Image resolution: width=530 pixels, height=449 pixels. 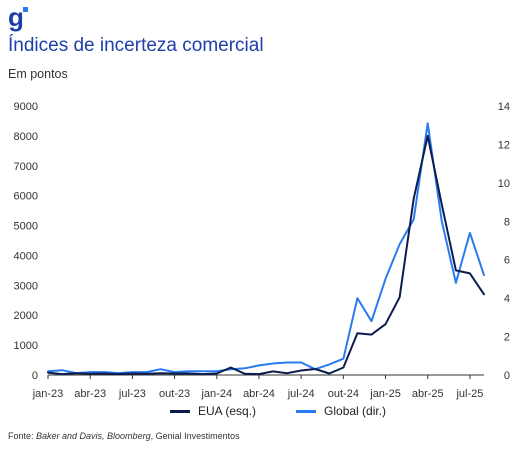 I want to click on y-left-tick-label: 8000, so click(x=26, y=137).